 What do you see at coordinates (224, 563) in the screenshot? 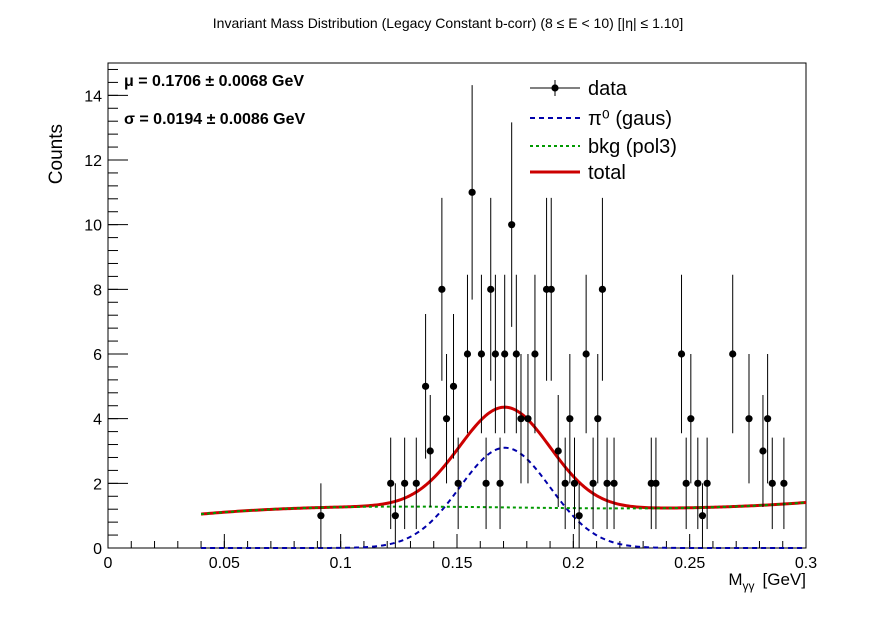
I see `x-tick-label: 0.05` at bounding box center [224, 563].